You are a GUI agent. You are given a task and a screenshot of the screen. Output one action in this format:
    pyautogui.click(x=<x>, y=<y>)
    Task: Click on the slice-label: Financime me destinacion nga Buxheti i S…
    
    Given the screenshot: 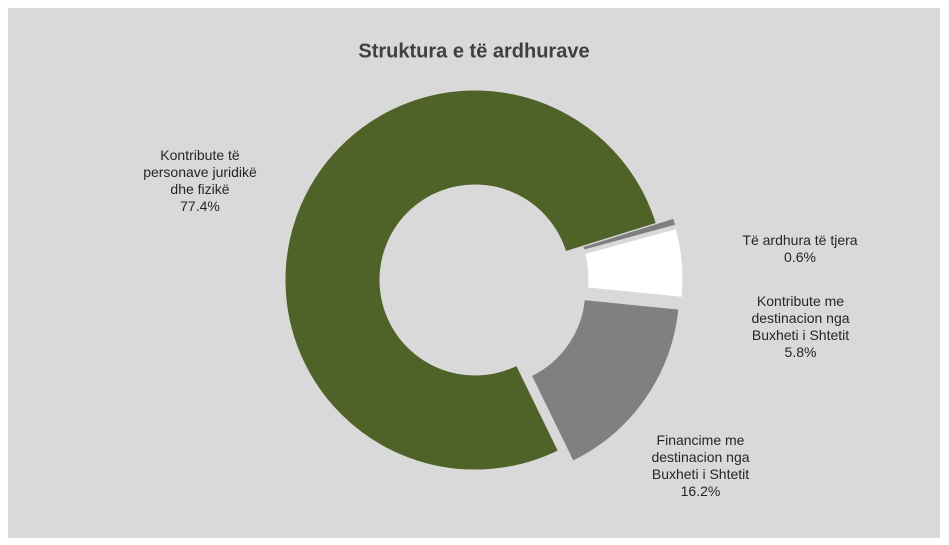 What is the action you would take?
    pyautogui.click(x=700, y=466)
    